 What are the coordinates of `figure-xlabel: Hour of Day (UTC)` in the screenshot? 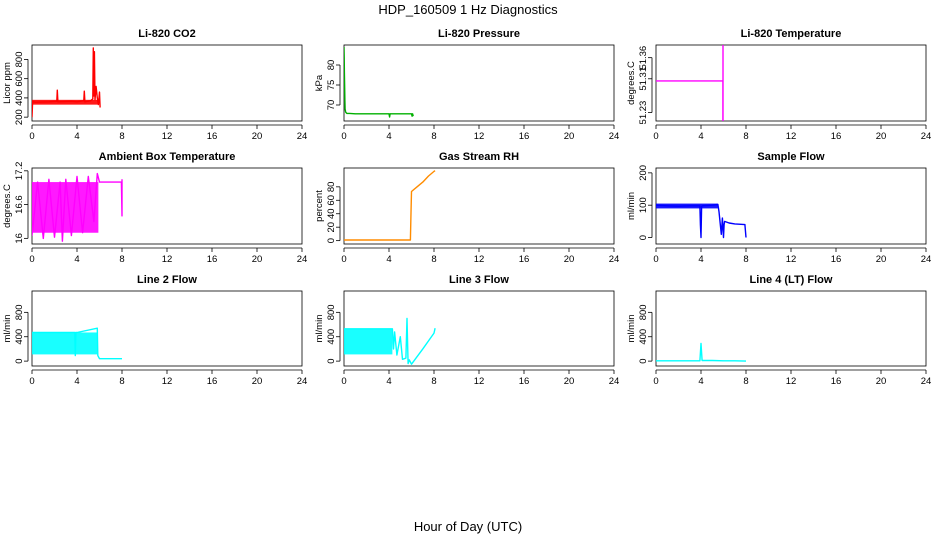 It's located at (468, 526).